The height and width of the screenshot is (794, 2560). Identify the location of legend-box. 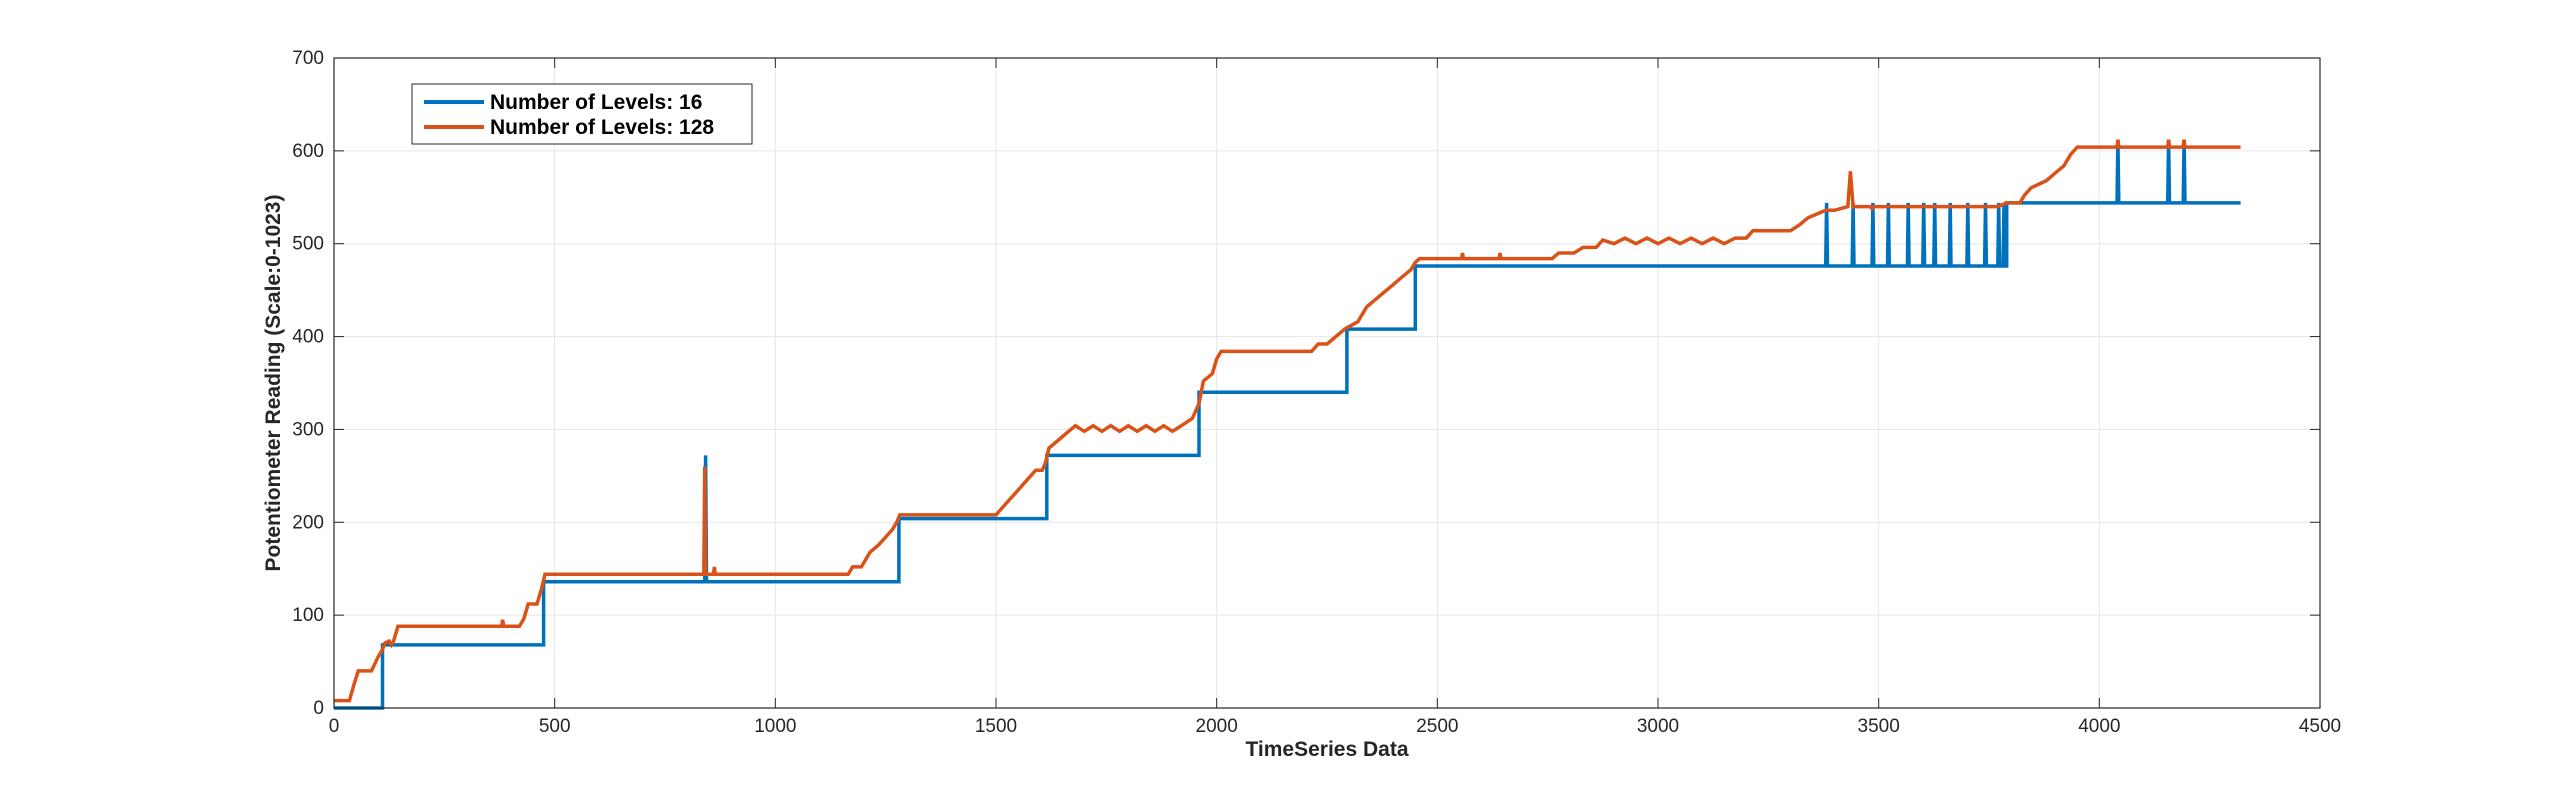
(582, 114).